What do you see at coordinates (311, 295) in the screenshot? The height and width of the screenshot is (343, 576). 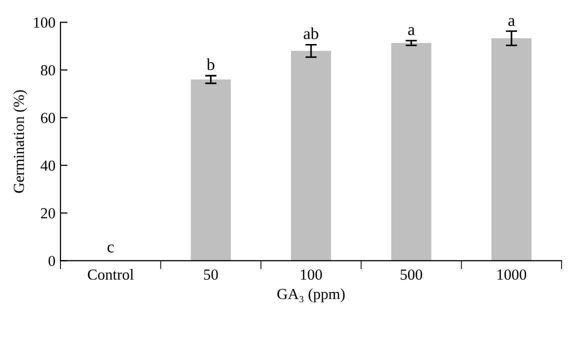 I see `x-axis-title: GA₃ (ppm)` at bounding box center [311, 295].